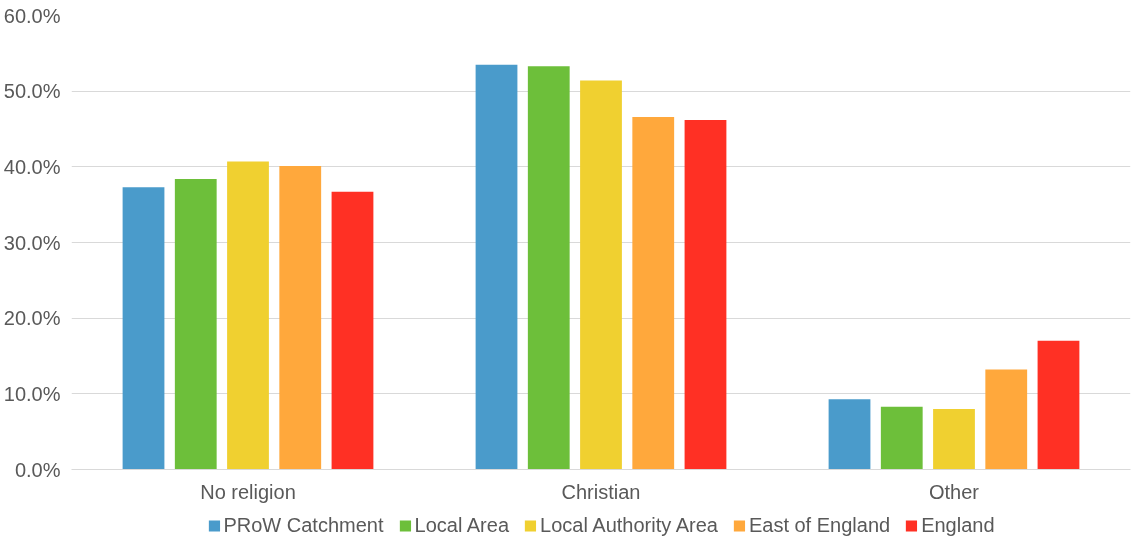 The width and height of the screenshot is (1147, 556). I want to click on x-tick-label: Christian, so click(601, 491).